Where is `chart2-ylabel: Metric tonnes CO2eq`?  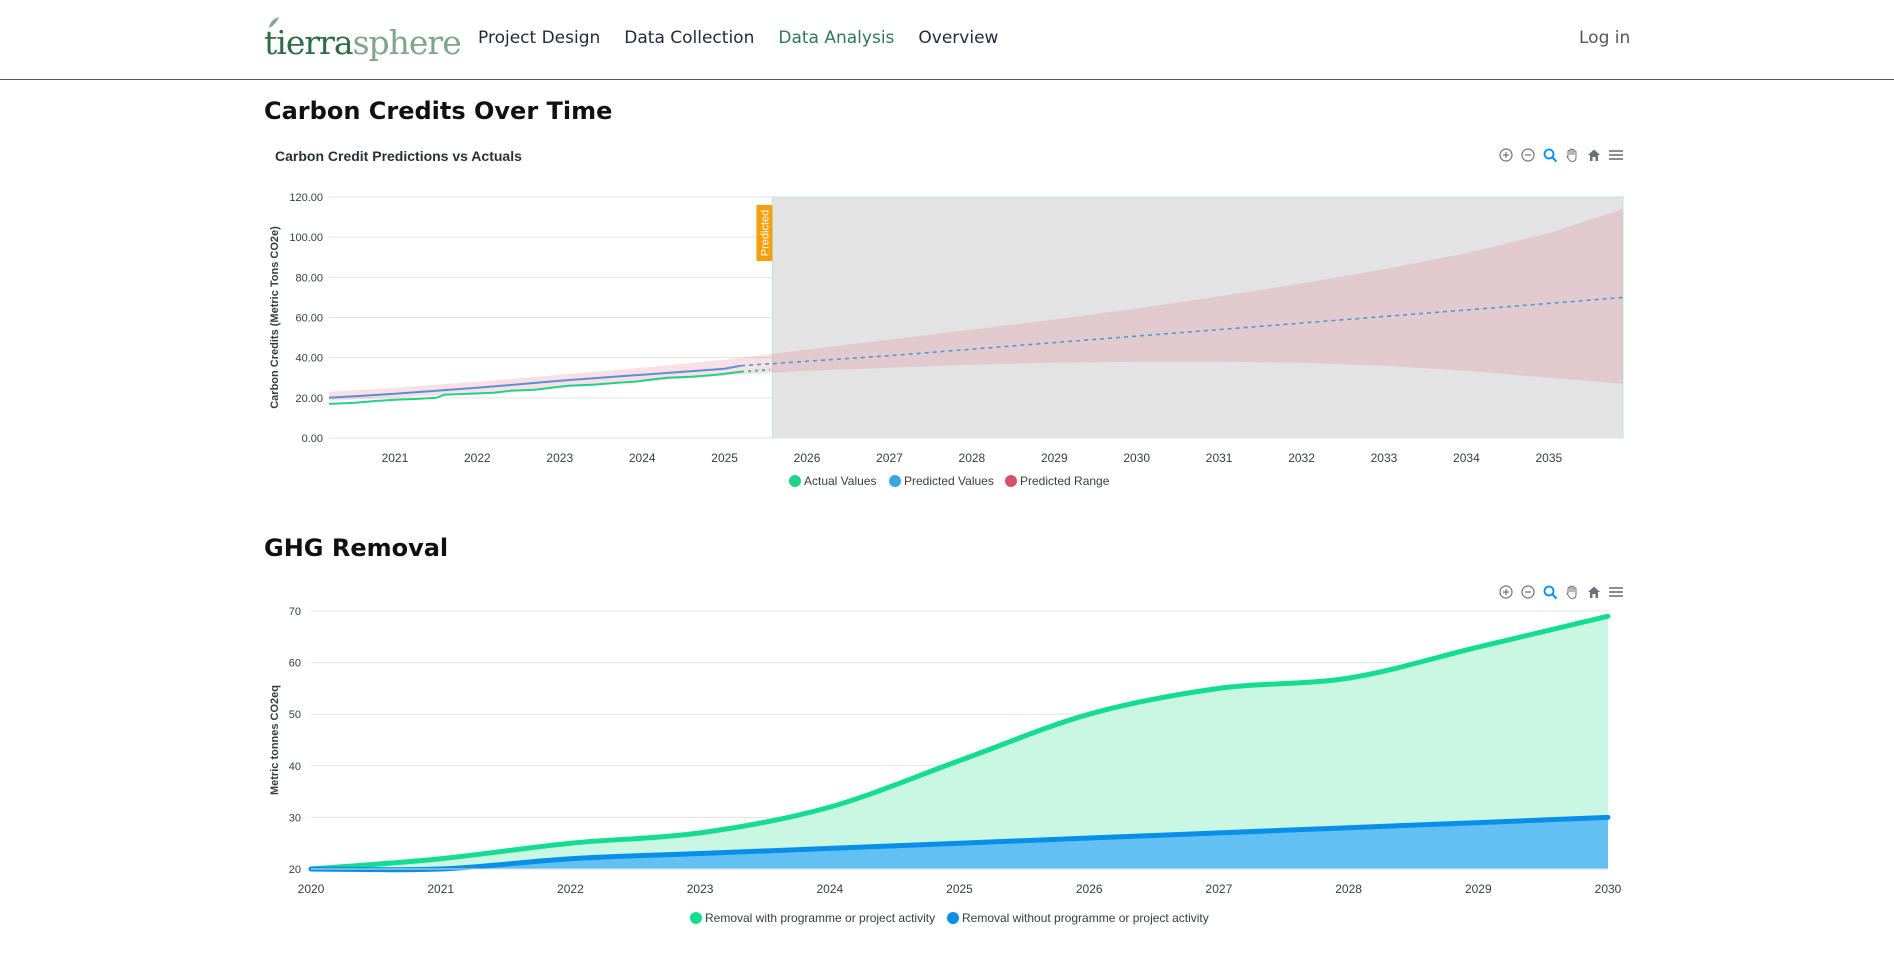
chart2-ylabel: Metric tonnes CO2eq is located at coordinates (275, 740).